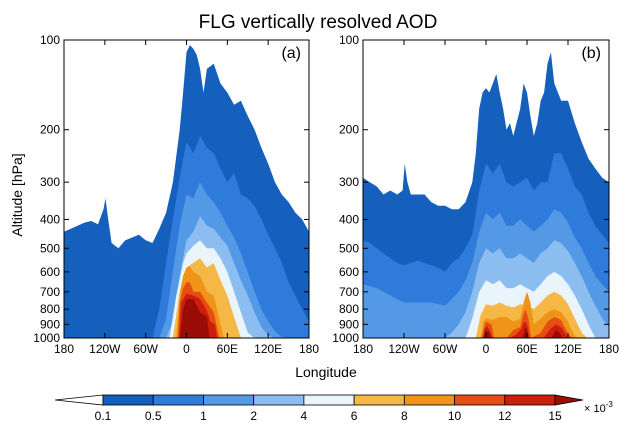 This screenshot has height=425, width=621. Describe the element at coordinates (404, 416) in the screenshot. I see `colorbar-tick-label: 8` at that location.